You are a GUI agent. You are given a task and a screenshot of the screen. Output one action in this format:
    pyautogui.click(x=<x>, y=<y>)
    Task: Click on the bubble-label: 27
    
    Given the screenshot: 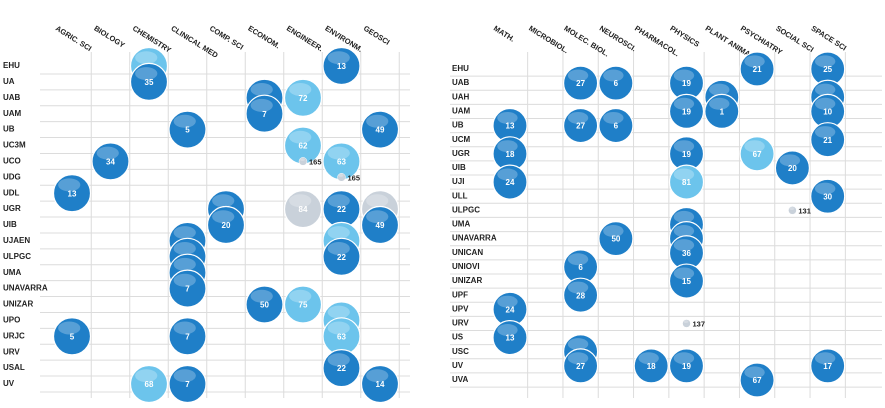 What is the action you would take?
    pyautogui.click(x=580, y=83)
    